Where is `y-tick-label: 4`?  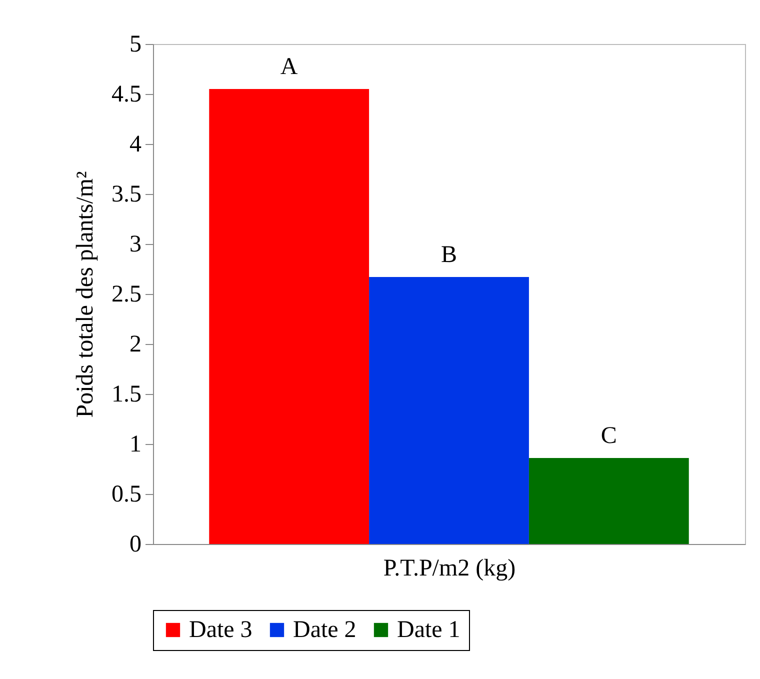 y-tick-label: 4 is located at coordinates (136, 145).